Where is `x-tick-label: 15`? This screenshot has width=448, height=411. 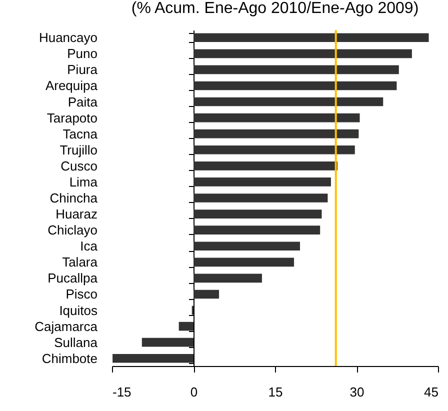
x-tick-label: 15 is located at coordinates (275, 392).